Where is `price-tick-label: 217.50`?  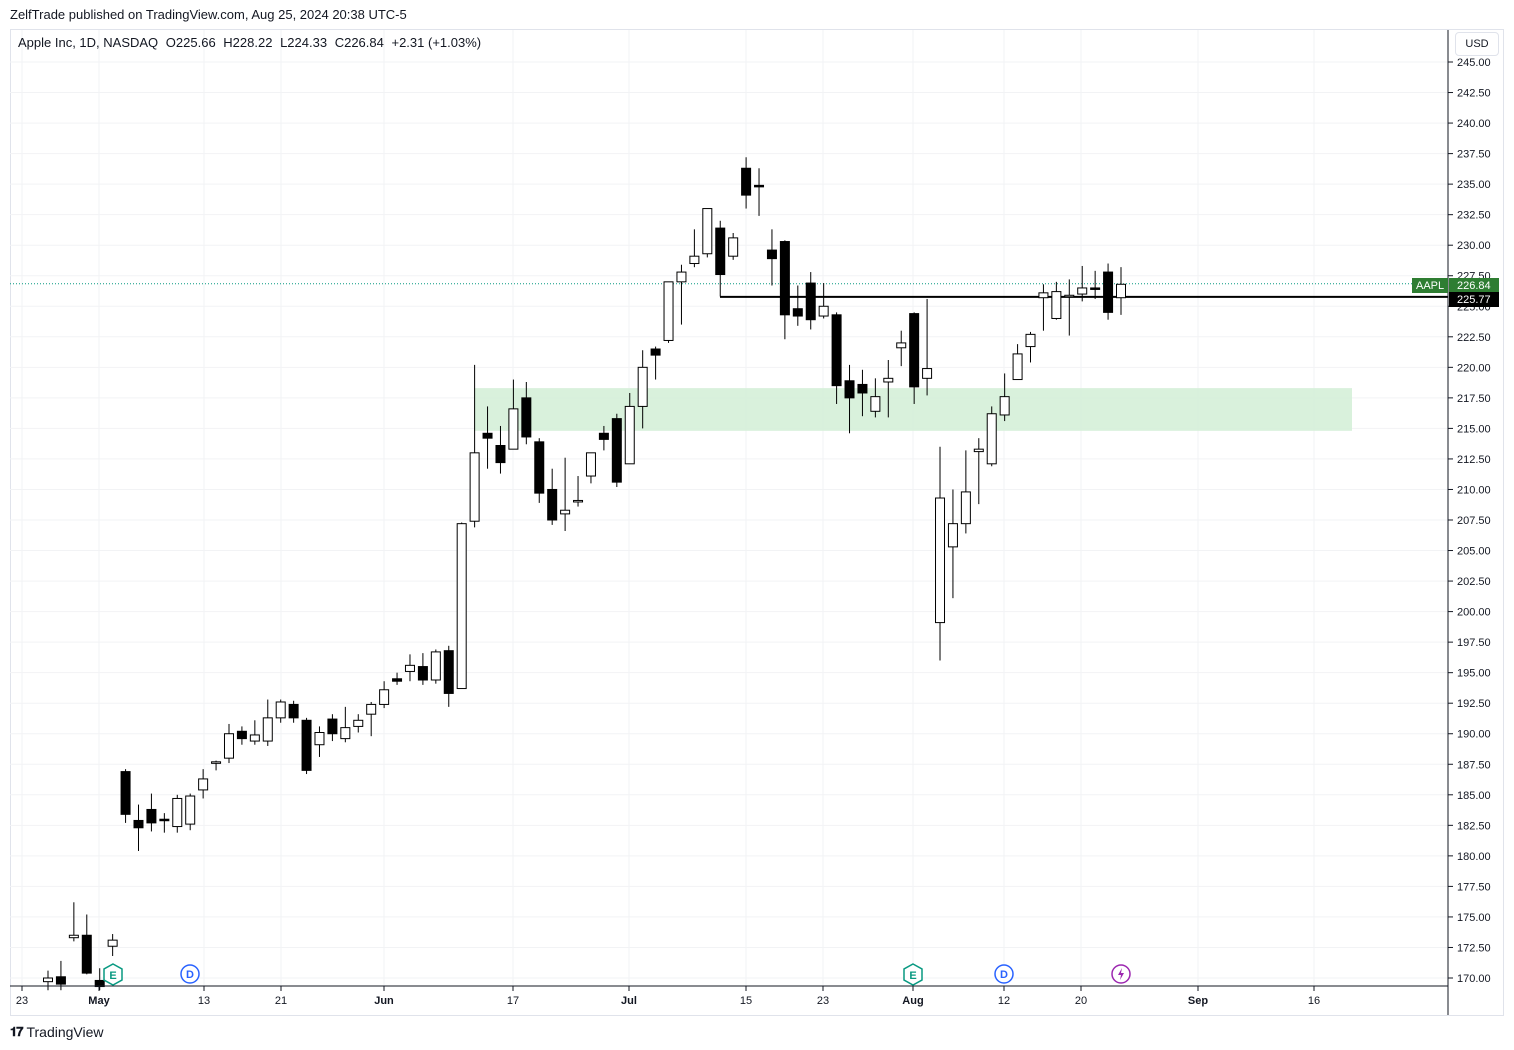 price-tick-label: 217.50 is located at coordinates (1474, 399).